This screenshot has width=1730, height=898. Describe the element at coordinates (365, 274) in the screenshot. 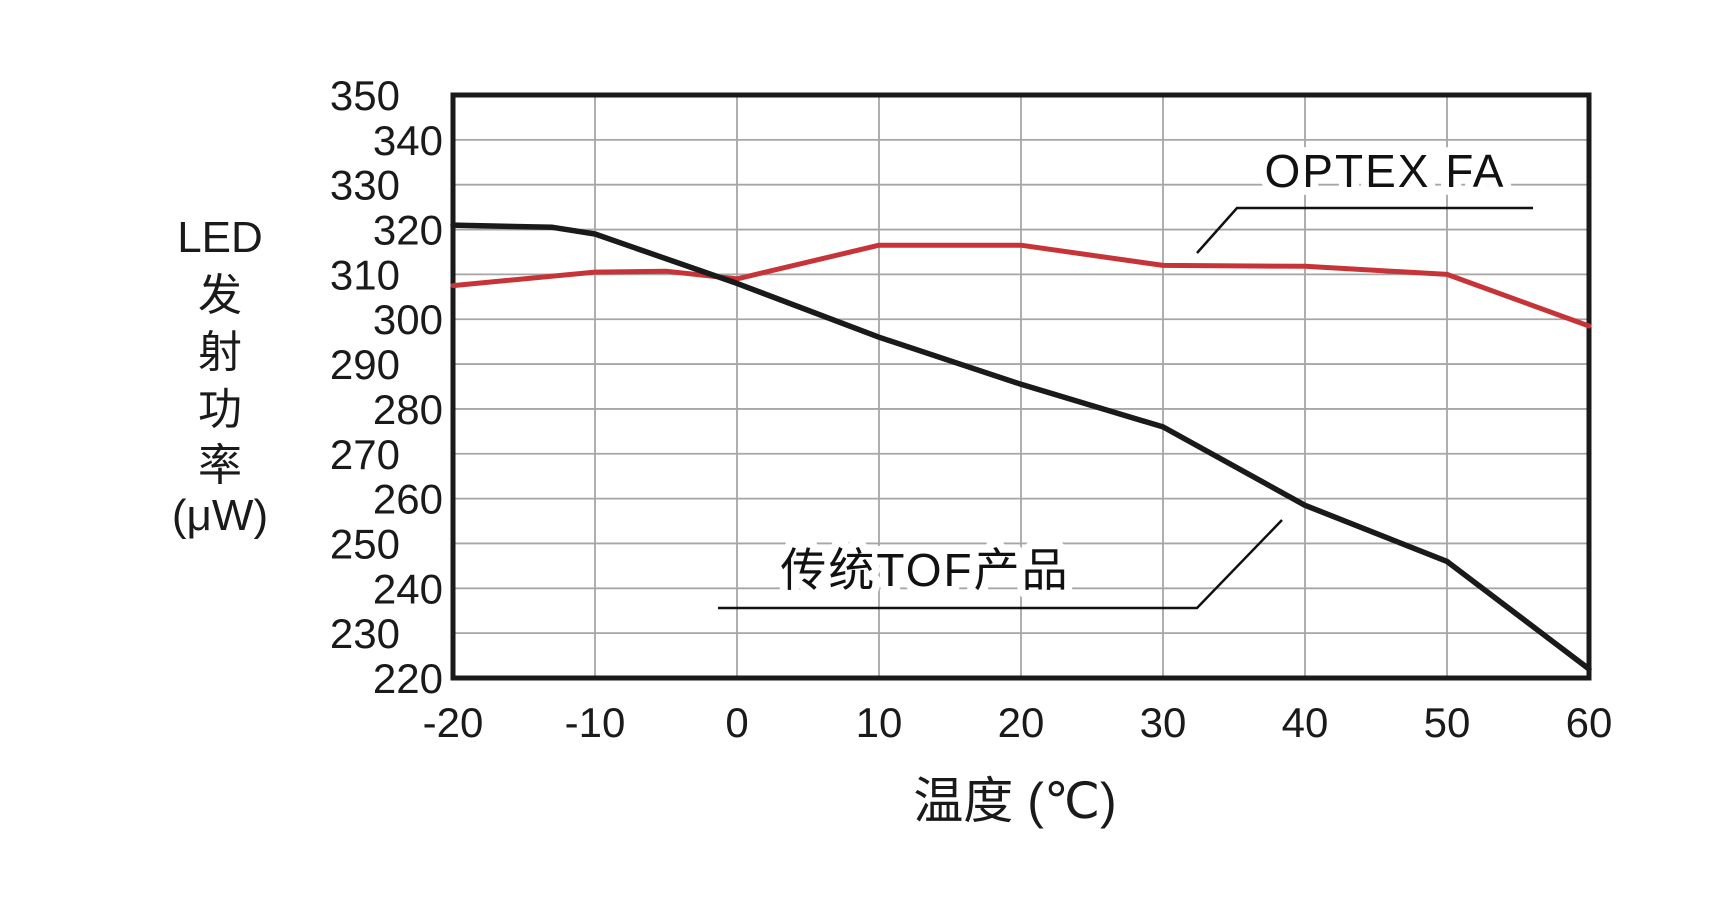

I see `y-tick-label-310: 310` at that location.